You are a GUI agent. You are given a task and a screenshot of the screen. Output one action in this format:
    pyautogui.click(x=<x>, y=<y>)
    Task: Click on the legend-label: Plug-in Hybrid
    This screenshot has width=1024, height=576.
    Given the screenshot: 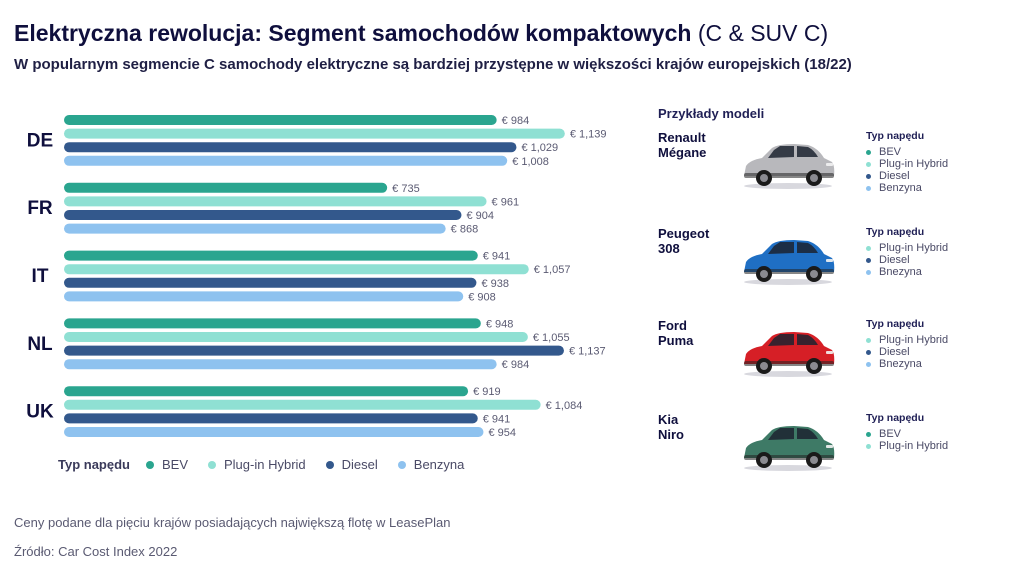 What is the action you would take?
    pyautogui.click(x=265, y=464)
    